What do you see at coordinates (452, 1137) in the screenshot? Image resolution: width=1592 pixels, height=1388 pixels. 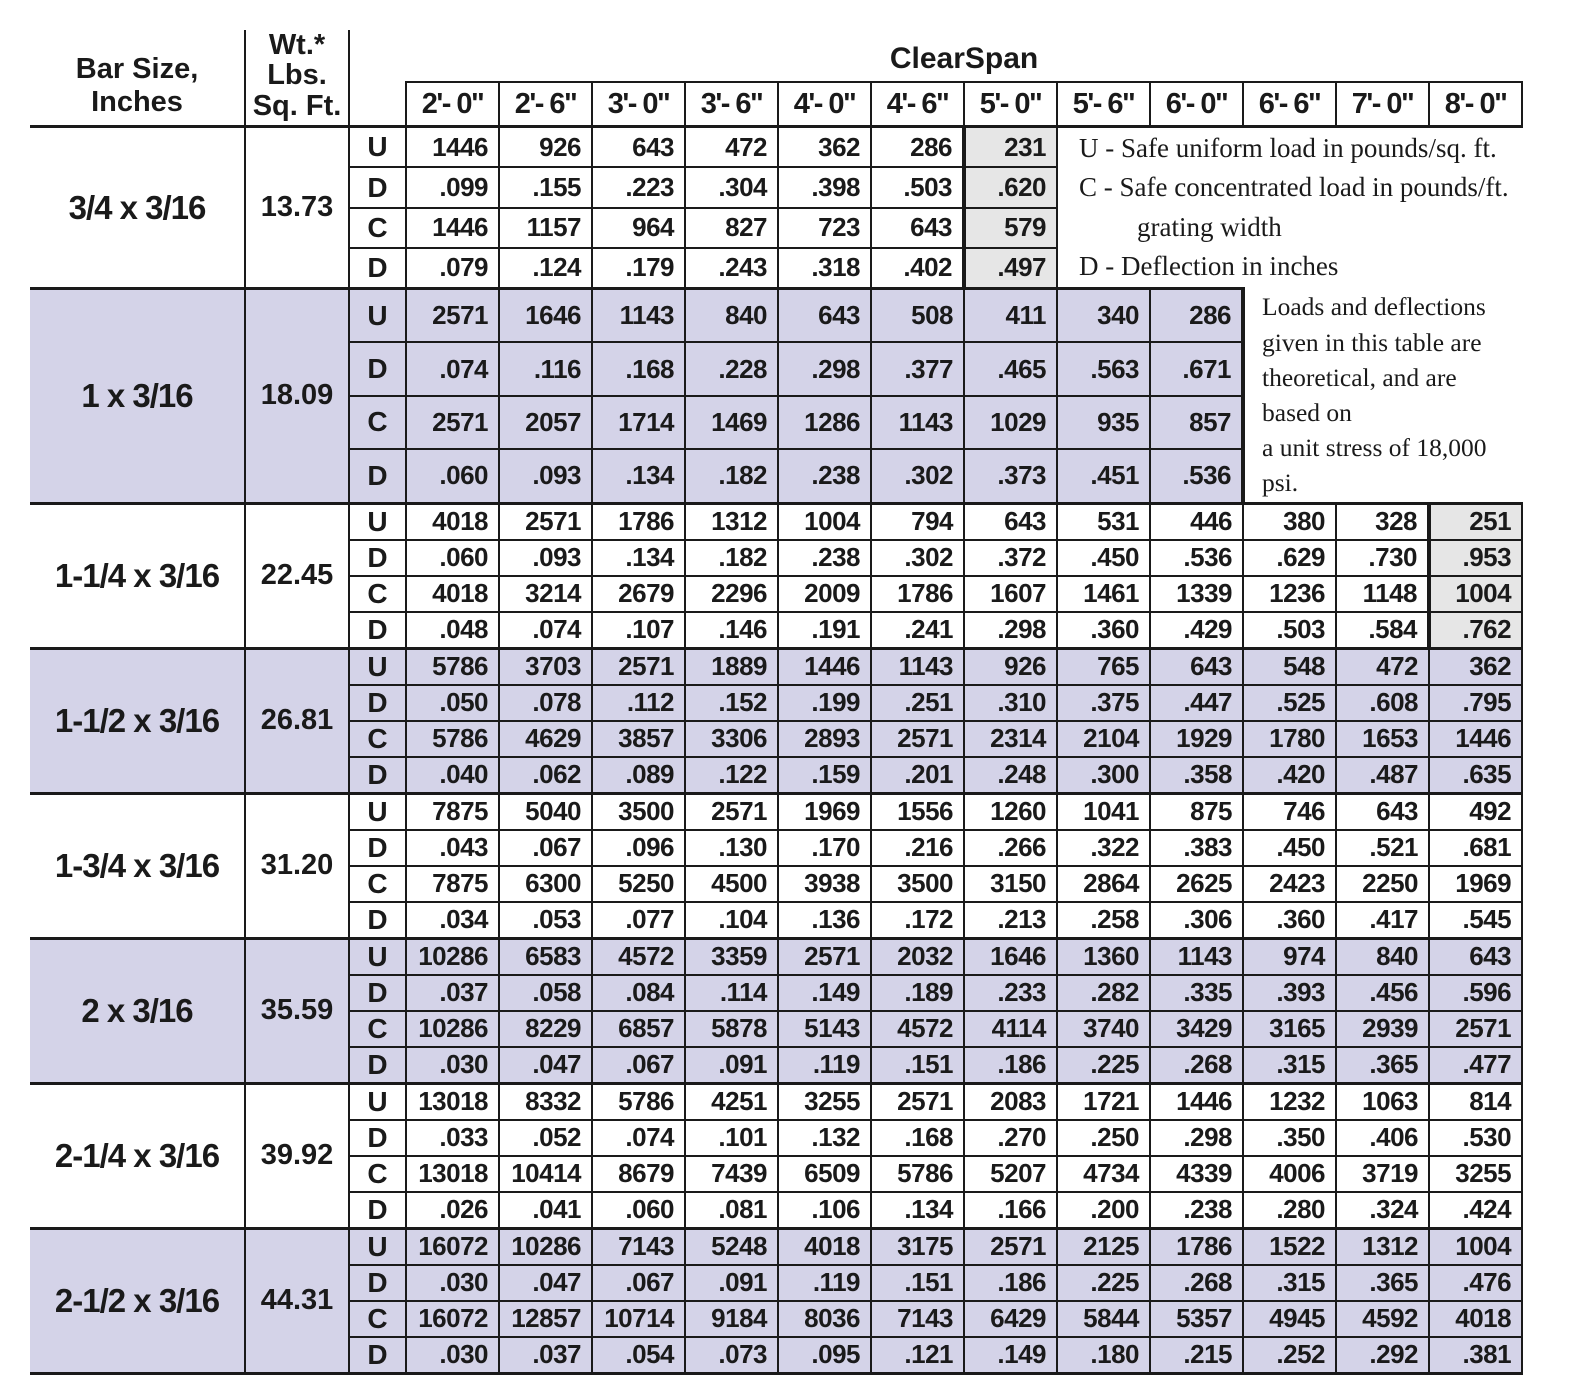 I see `value-cell: .033` at bounding box center [452, 1137].